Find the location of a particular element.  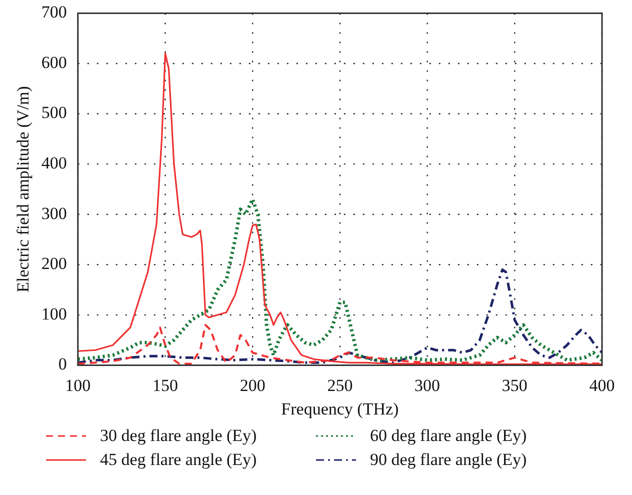

y-tick-label: 100 is located at coordinates (54, 314).